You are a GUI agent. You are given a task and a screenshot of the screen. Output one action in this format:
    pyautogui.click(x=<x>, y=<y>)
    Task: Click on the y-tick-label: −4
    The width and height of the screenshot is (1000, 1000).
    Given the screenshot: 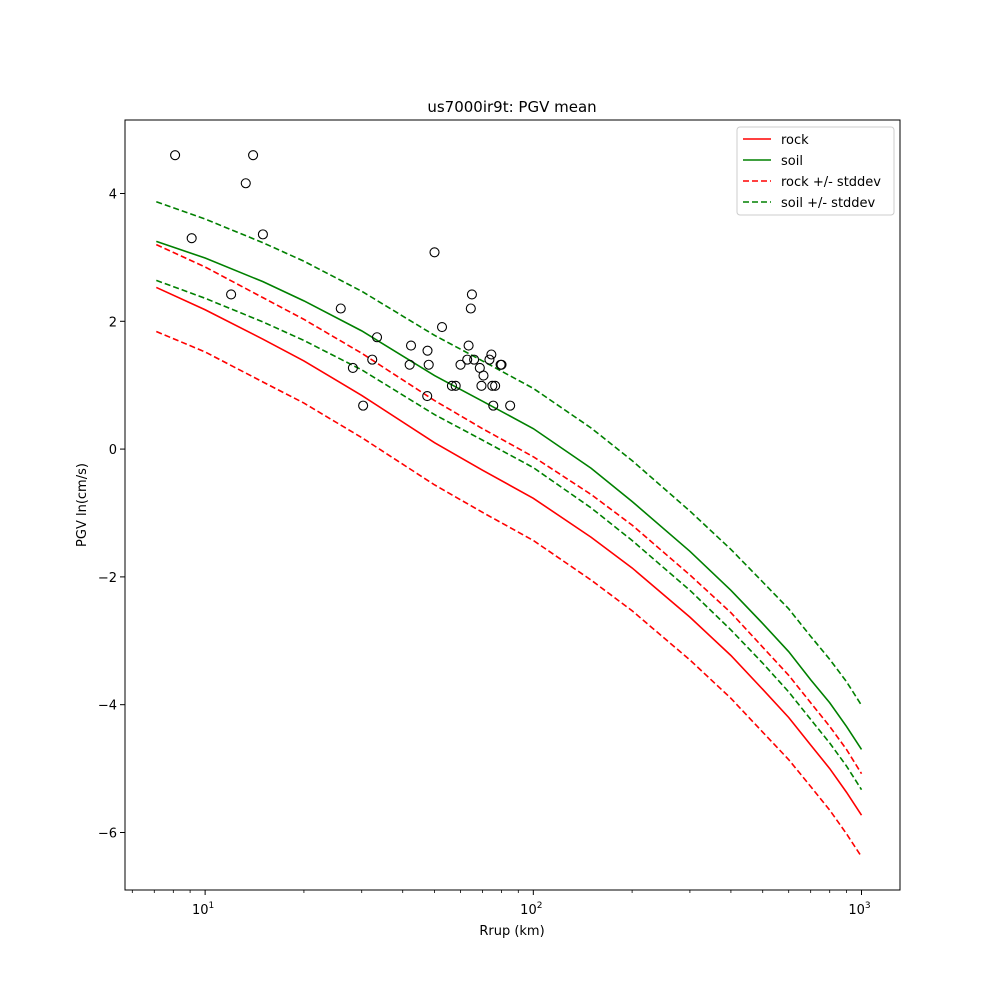 What is the action you would take?
    pyautogui.click(x=107, y=706)
    